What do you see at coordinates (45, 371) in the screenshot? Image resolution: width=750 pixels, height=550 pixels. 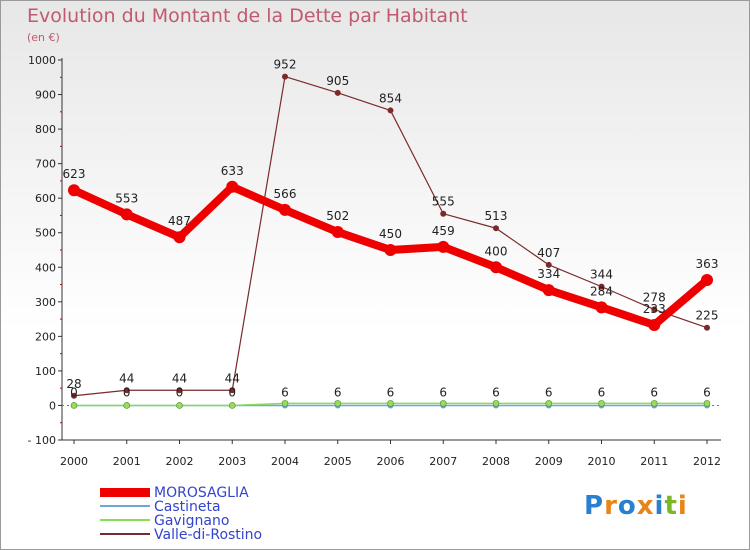 I see `y-tick-label: 100` at bounding box center [45, 371].